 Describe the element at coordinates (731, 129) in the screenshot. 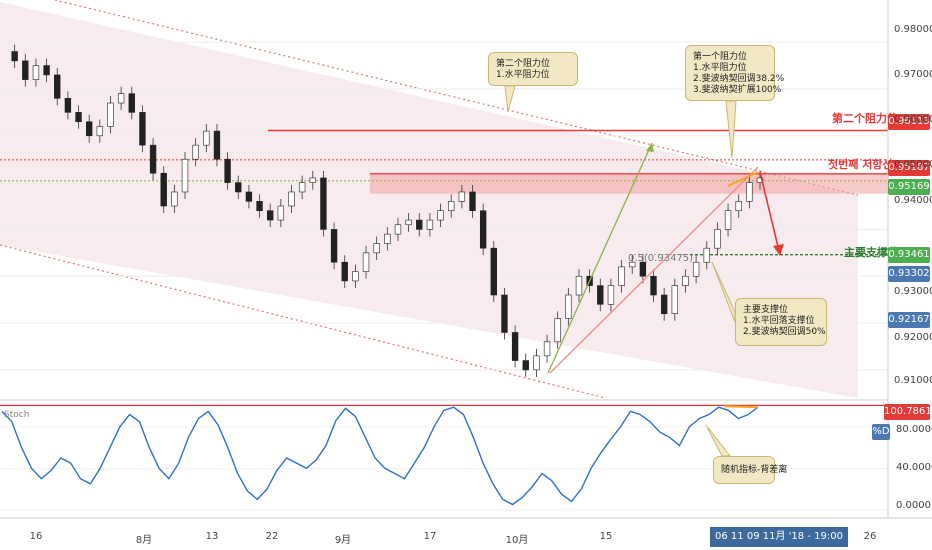

I see `callout-pointer` at that location.